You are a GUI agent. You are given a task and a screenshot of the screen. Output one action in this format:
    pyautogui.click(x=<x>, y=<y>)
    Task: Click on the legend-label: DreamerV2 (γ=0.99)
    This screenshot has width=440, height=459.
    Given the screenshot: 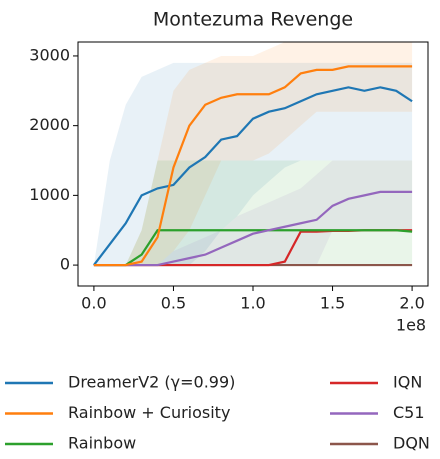 What is the action you would take?
    pyautogui.click(x=151, y=382)
    